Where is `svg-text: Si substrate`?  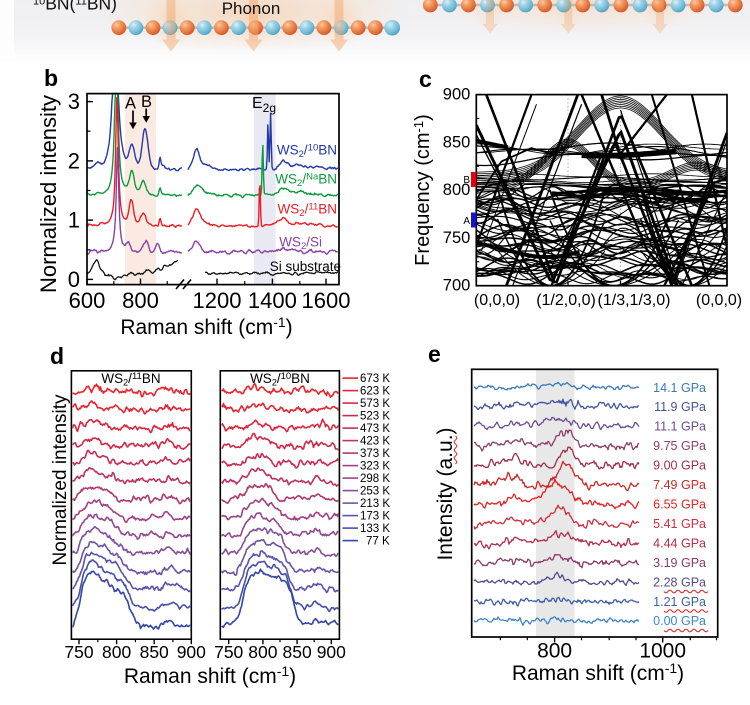
svg-text: Si substrate is located at coordinates (305, 266).